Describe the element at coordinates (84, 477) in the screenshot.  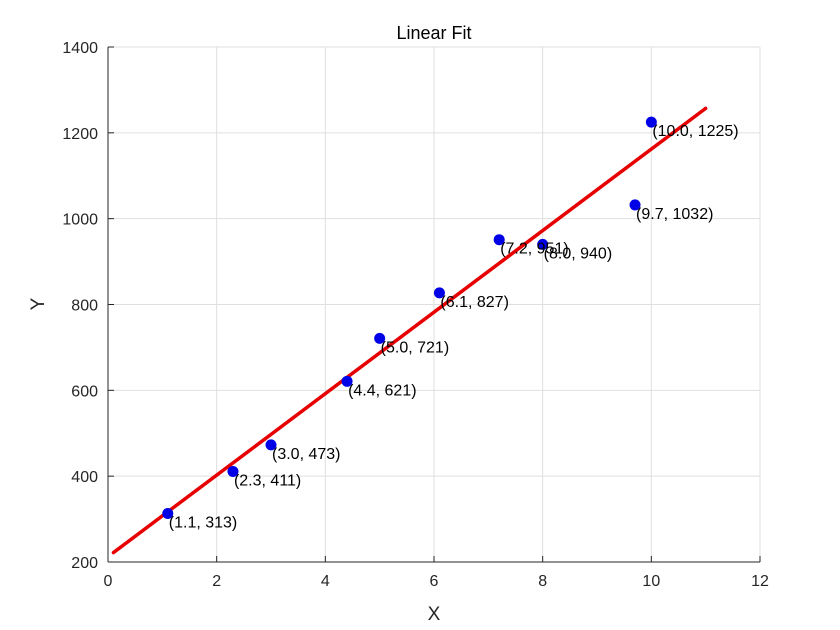
I see `y-tick-label: 400` at that location.